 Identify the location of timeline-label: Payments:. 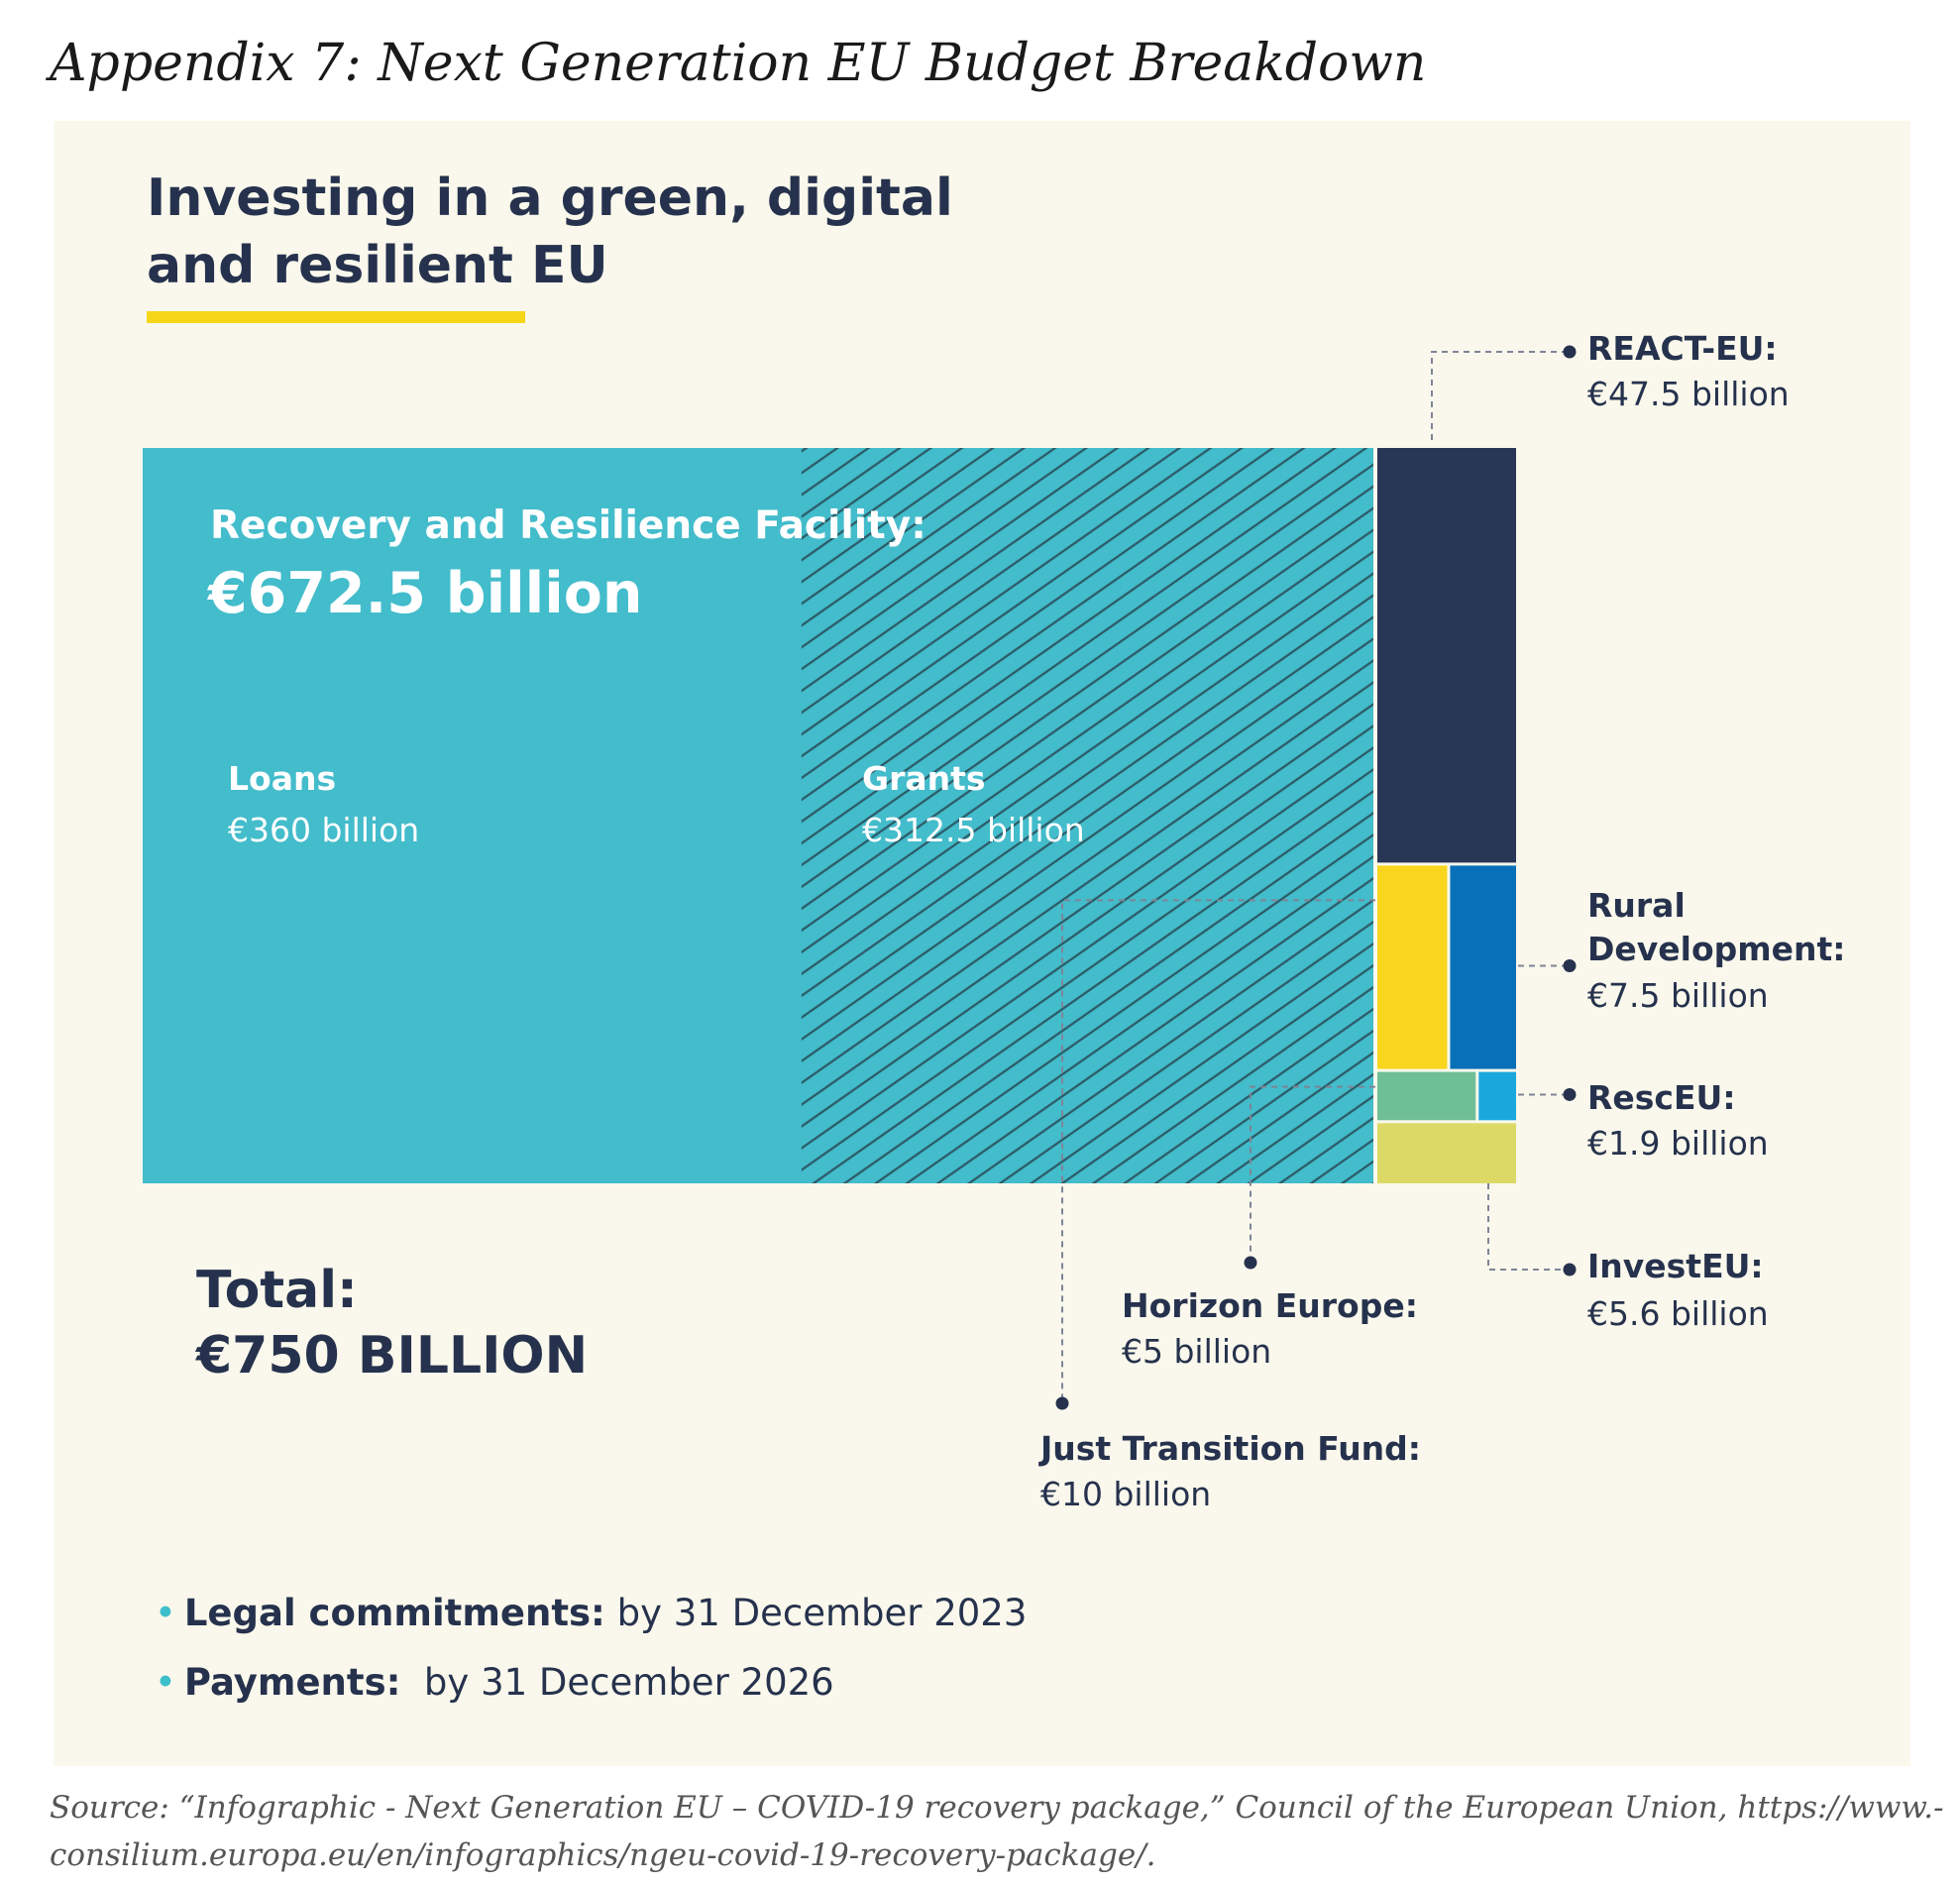
(292, 1682).